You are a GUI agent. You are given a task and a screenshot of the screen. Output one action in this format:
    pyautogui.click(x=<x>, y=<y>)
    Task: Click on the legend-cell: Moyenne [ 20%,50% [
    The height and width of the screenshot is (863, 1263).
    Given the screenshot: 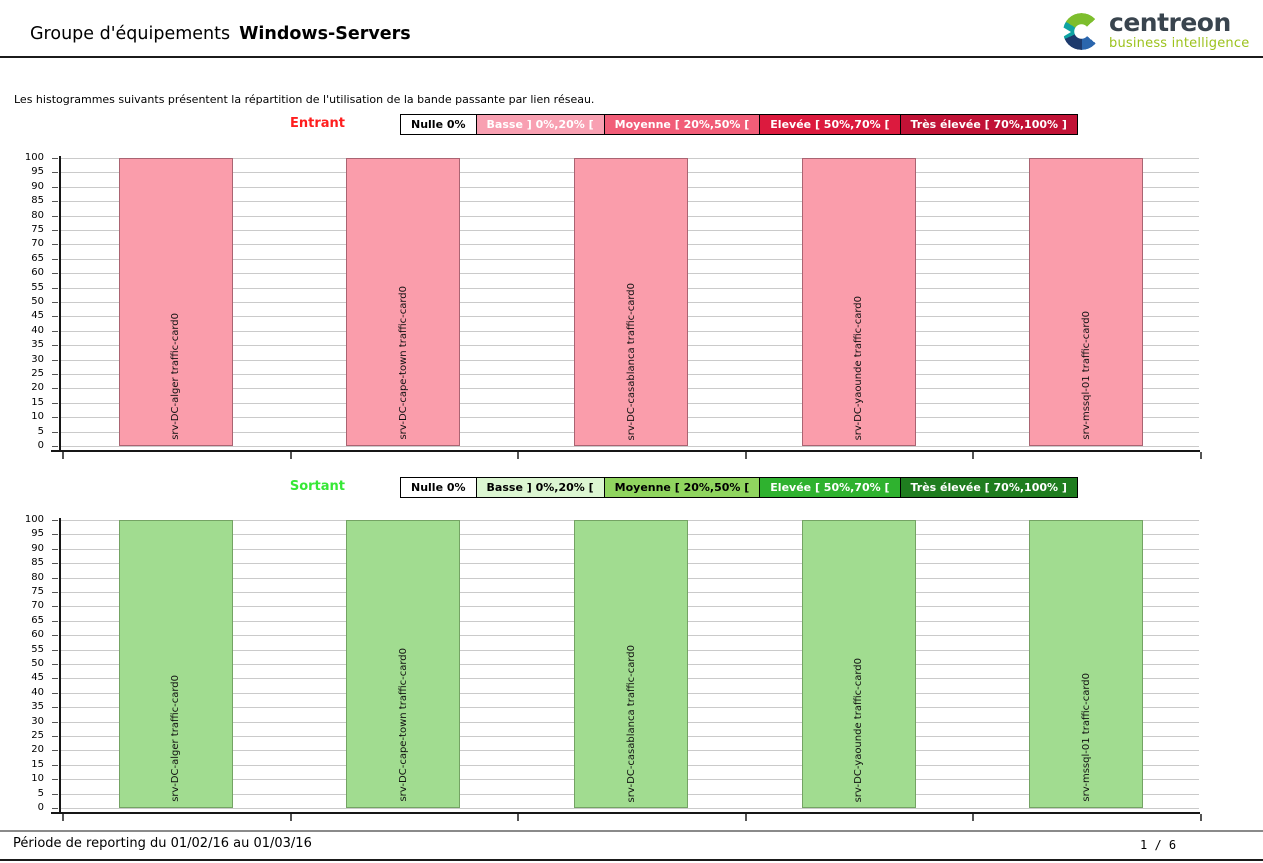 What is the action you would take?
    pyautogui.click(x=682, y=124)
    